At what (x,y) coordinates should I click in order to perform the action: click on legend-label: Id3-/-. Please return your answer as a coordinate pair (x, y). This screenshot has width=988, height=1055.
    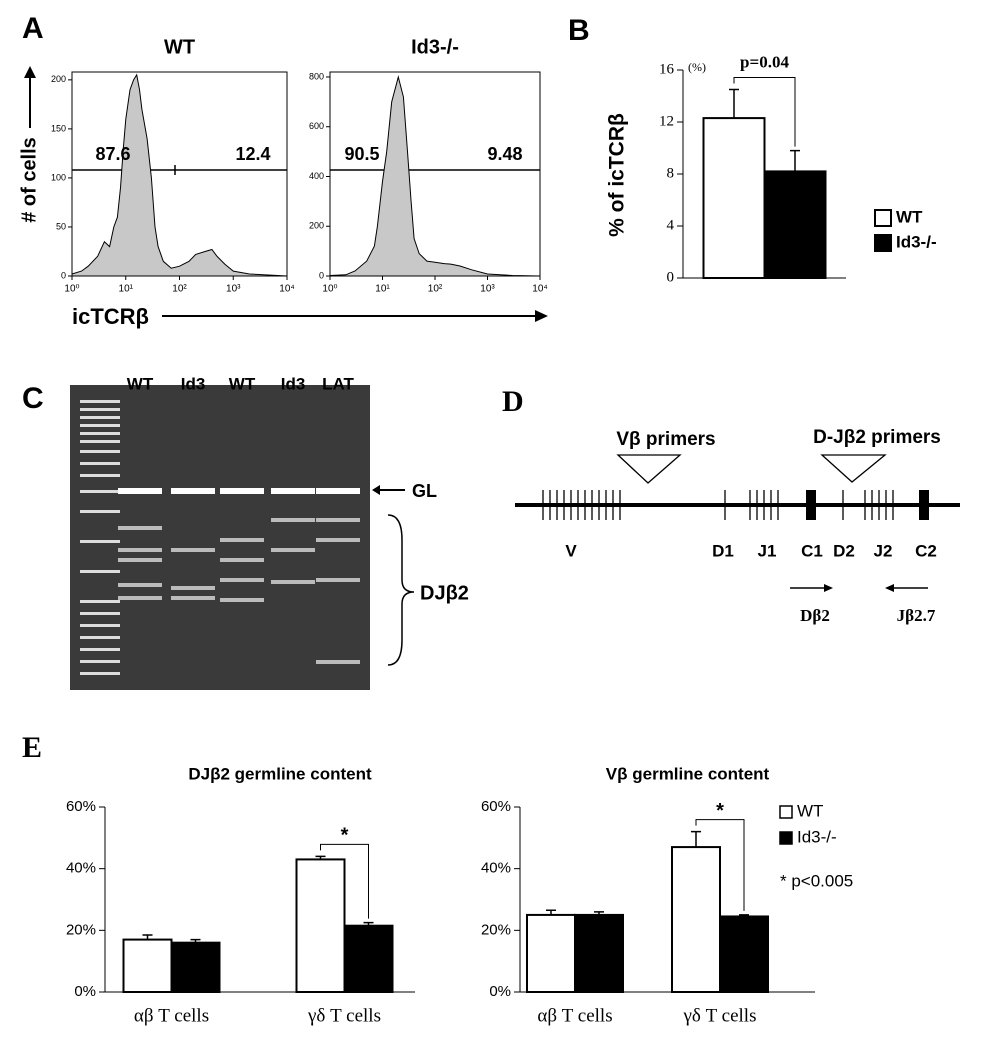
    Looking at the image, I should click on (916, 241).